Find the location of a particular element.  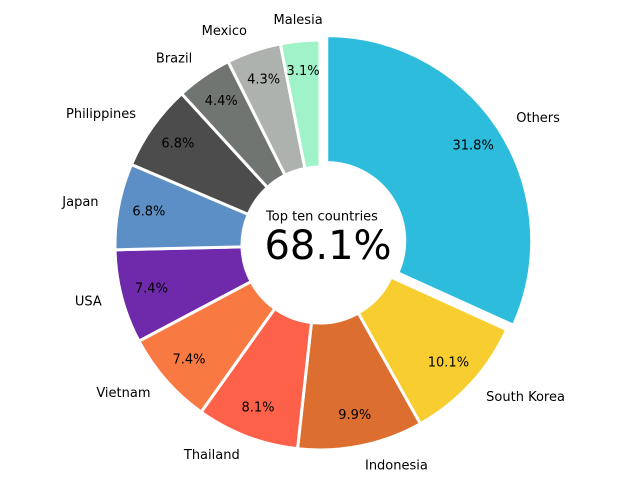

value-label: 8.1% is located at coordinates (257, 407).